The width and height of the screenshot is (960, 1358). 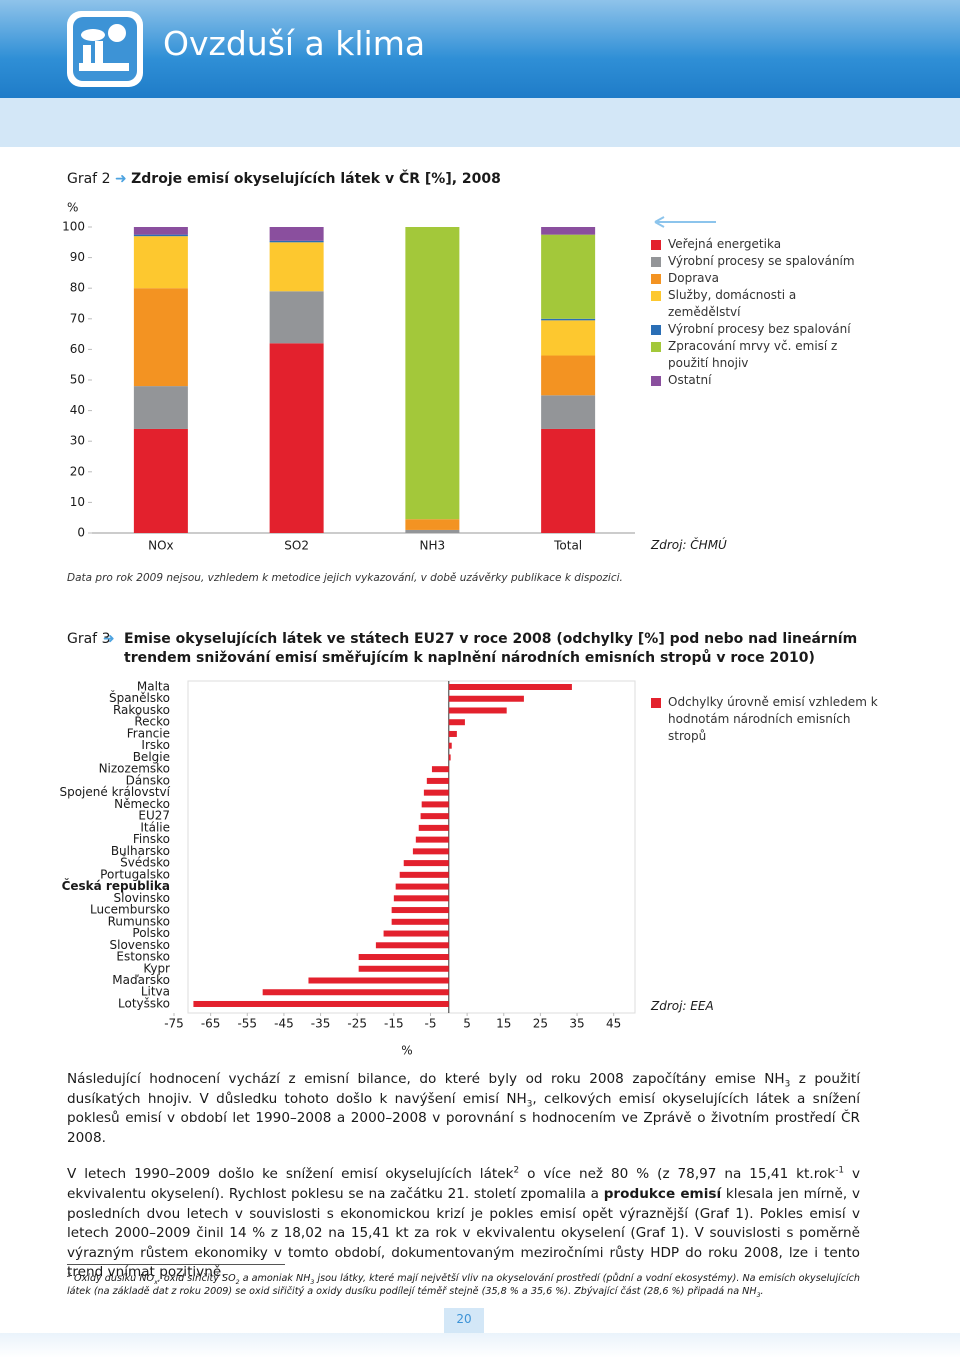 I want to click on y-tick-label: 30, so click(x=77, y=441).